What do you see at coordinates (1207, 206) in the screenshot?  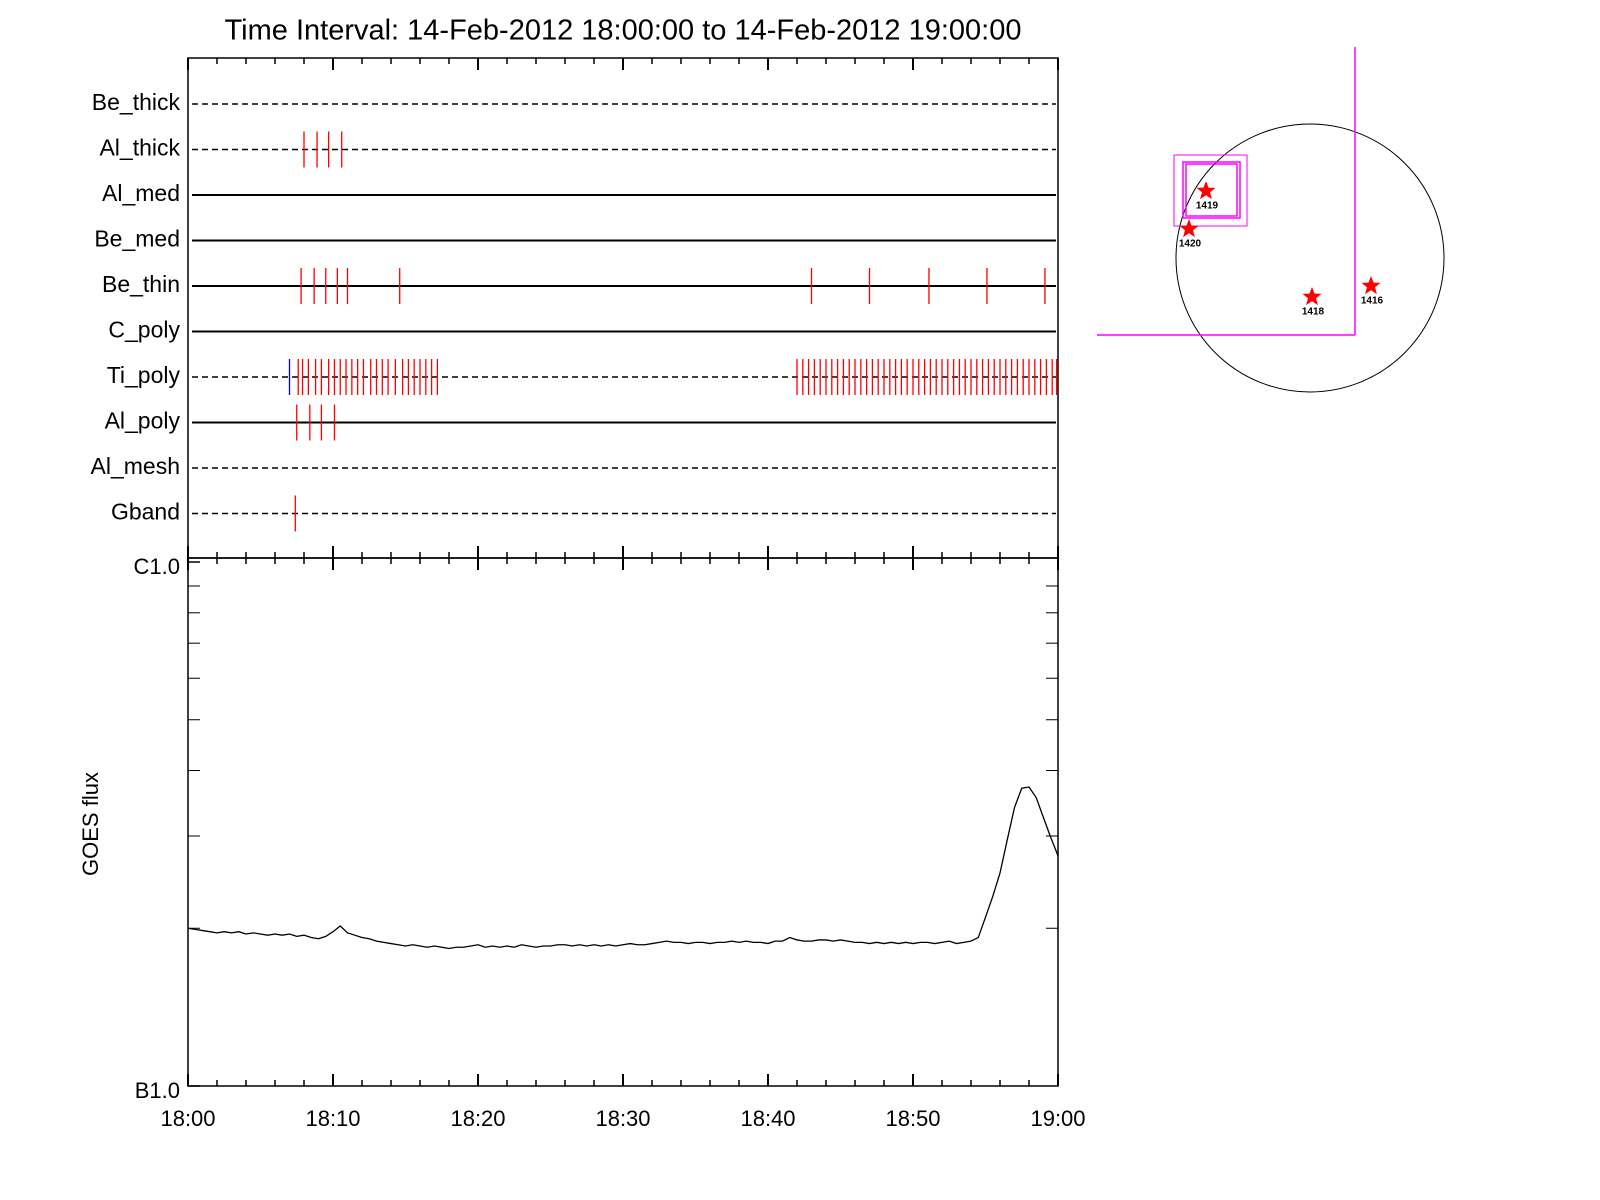 I see `region-label: 1419` at bounding box center [1207, 206].